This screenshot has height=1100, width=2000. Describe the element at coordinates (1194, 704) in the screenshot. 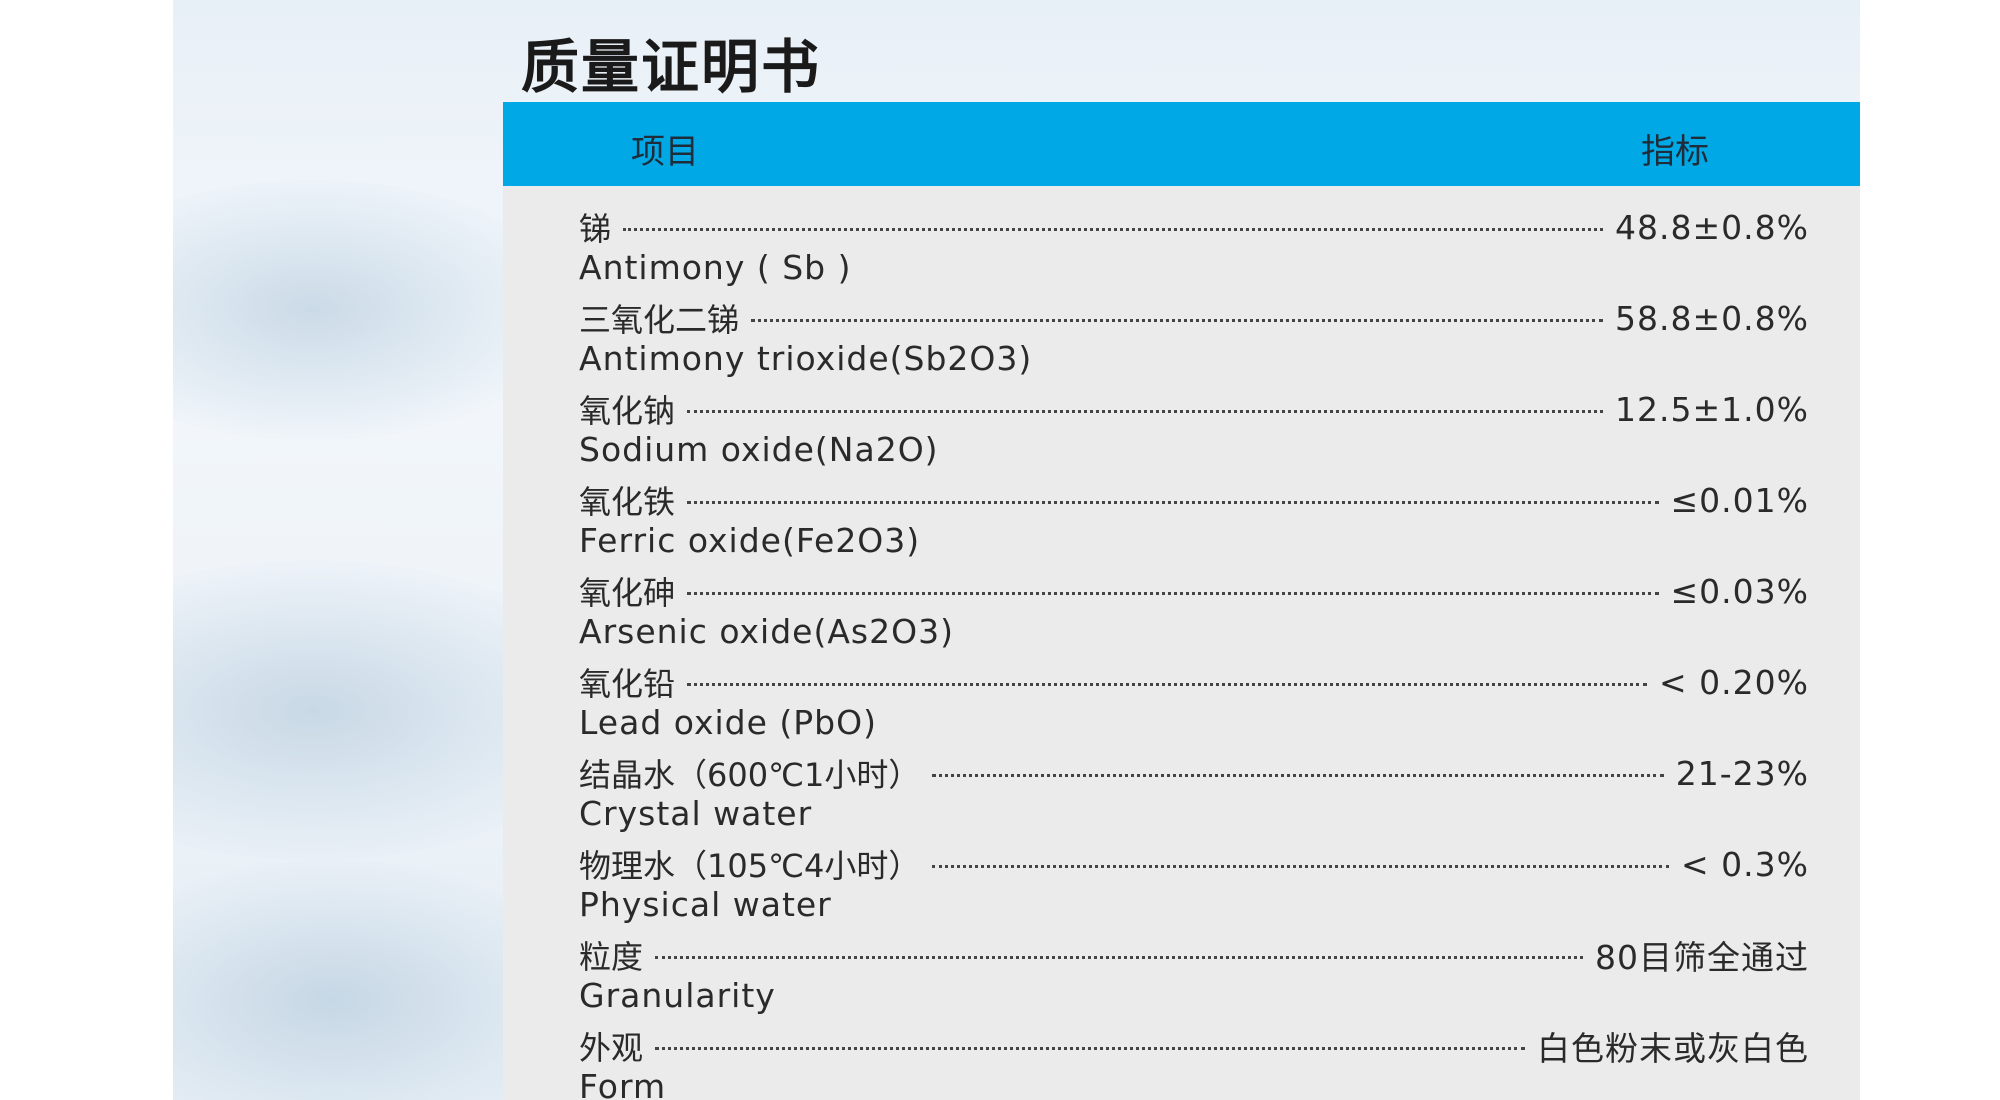

I see `table-row: 氧化铅 < 0.20% Lead oxide (PbO)` at that location.